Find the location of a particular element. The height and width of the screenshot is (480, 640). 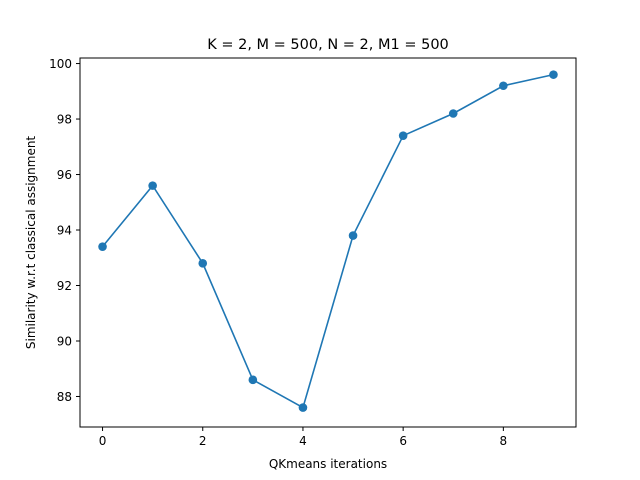

y-tick-label: 98 is located at coordinates (64, 120).